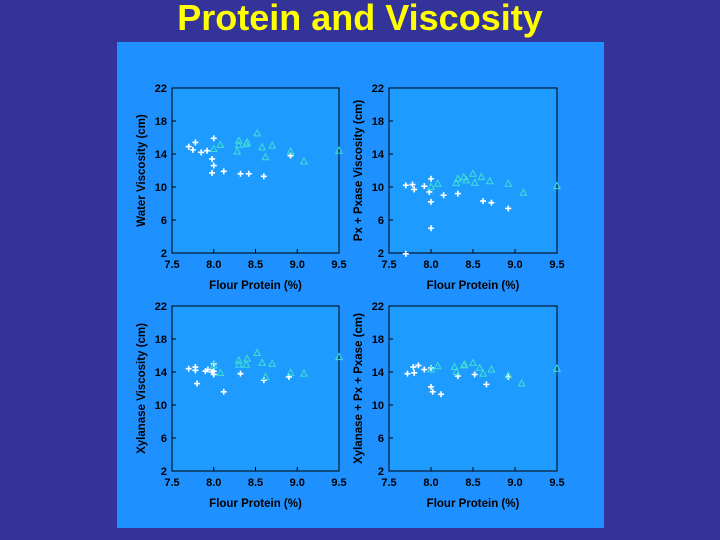 The height and width of the screenshot is (540, 720). Describe the element at coordinates (381, 472) in the screenshot. I see `y-tick-label: 2` at that location.